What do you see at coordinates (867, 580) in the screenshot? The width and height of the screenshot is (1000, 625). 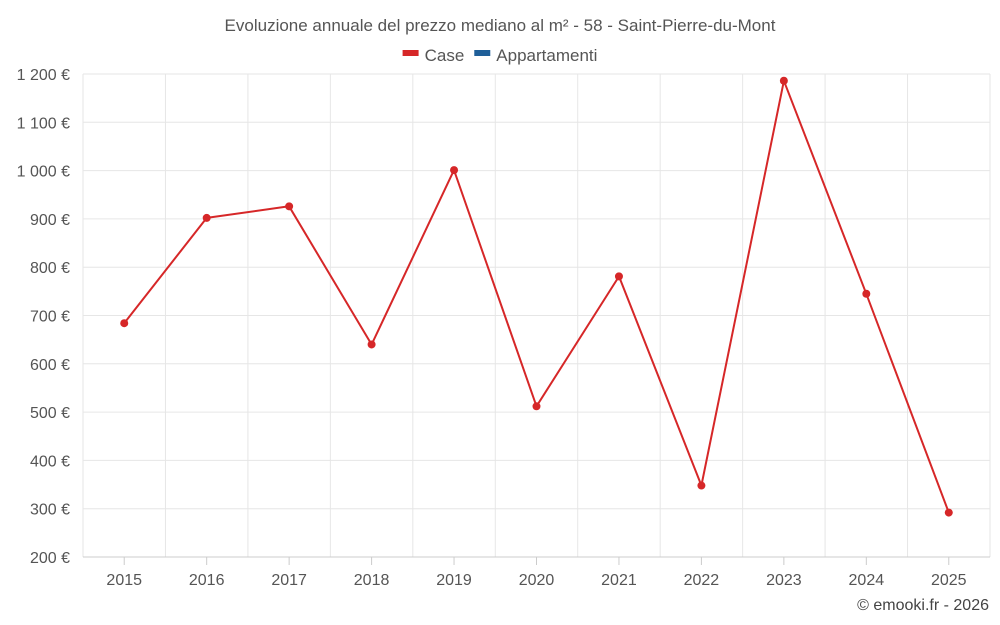 I see `x-tick-label: 2024` at bounding box center [867, 580].